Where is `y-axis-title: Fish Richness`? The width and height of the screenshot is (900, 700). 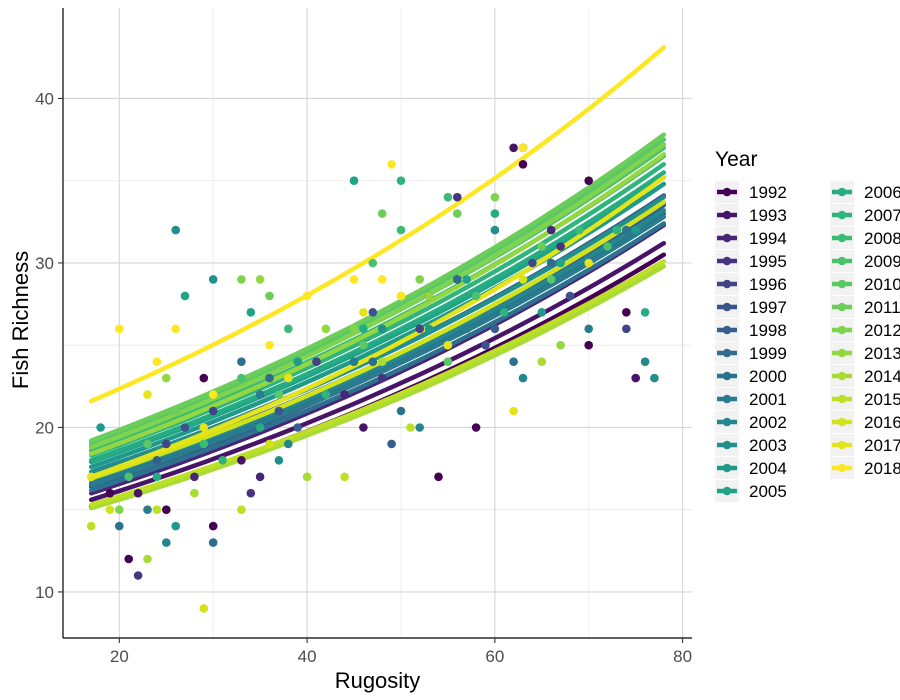 y-axis-title: Fish Richness is located at coordinates (20, 320).